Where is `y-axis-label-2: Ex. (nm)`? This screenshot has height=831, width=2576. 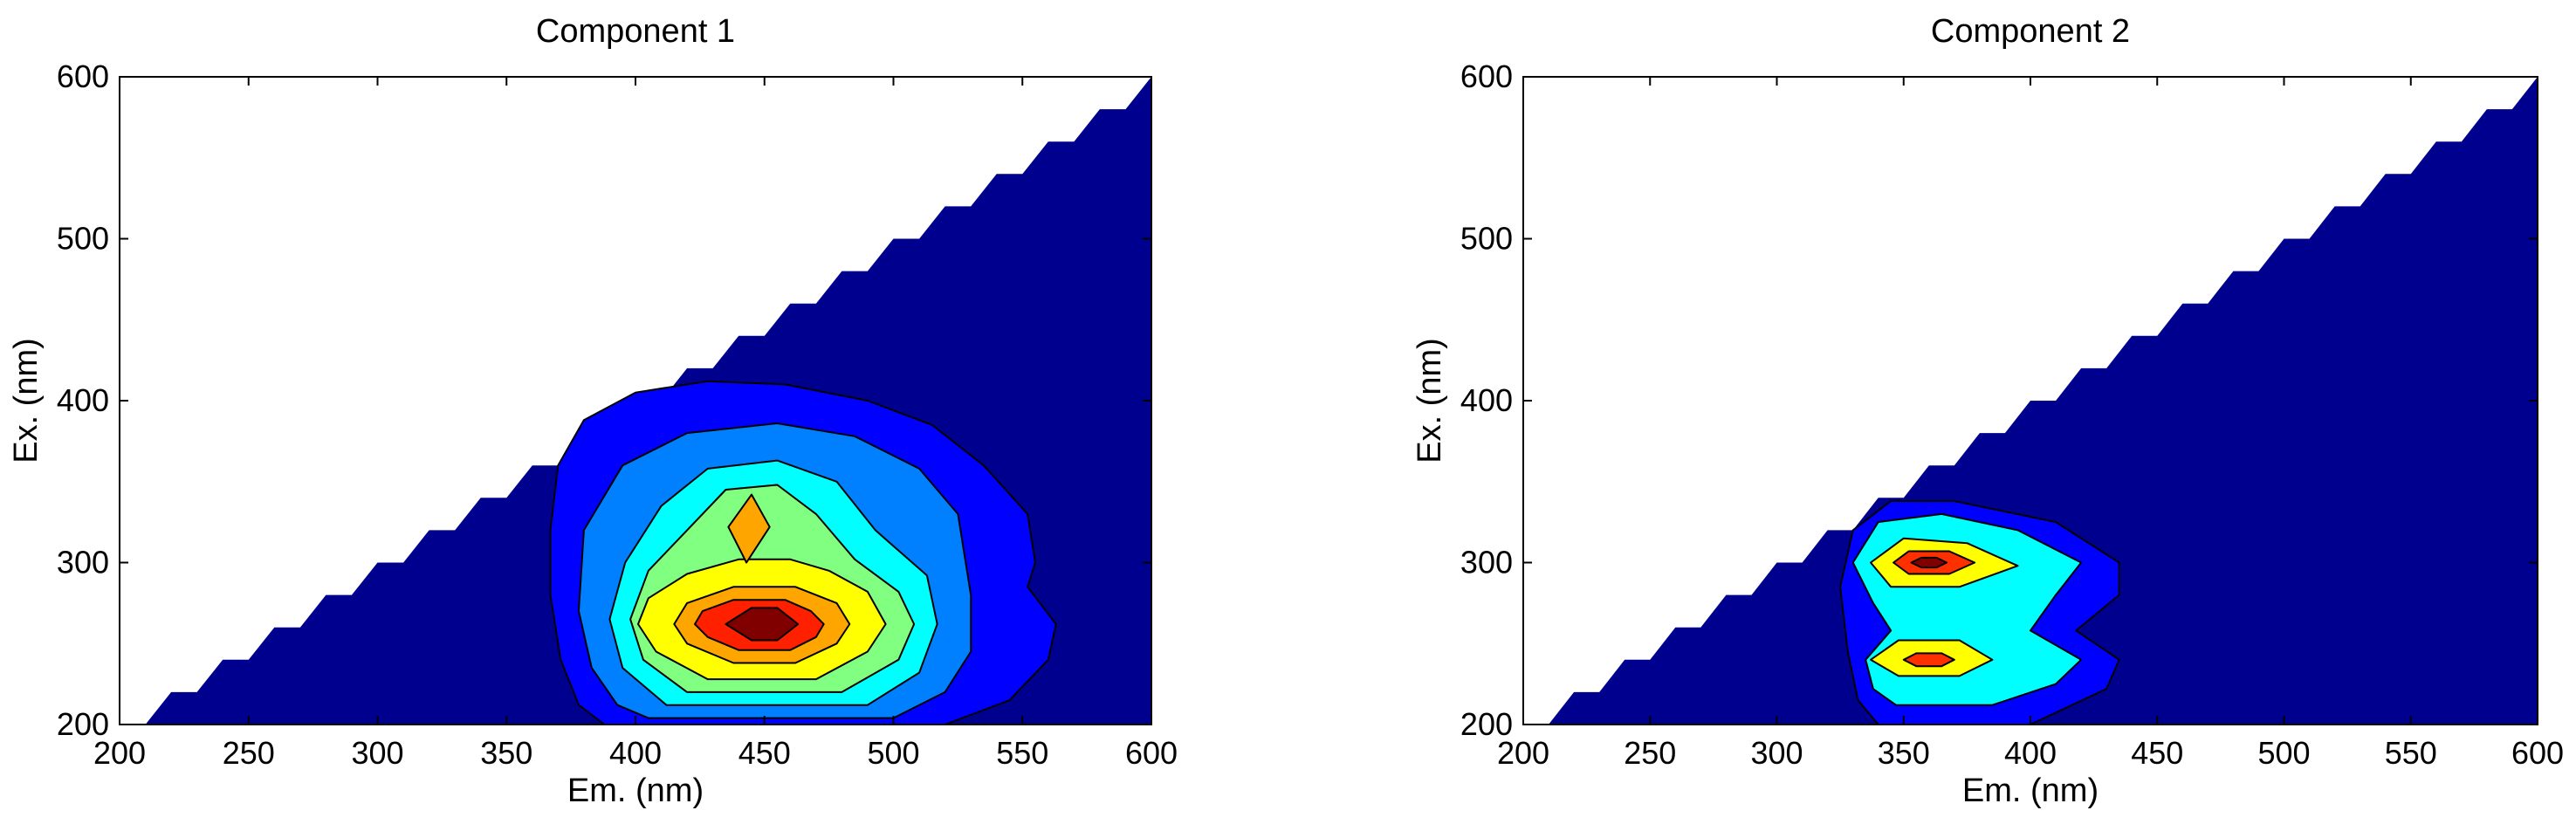
y-axis-label-2: Ex. (nm) is located at coordinates (1430, 401).